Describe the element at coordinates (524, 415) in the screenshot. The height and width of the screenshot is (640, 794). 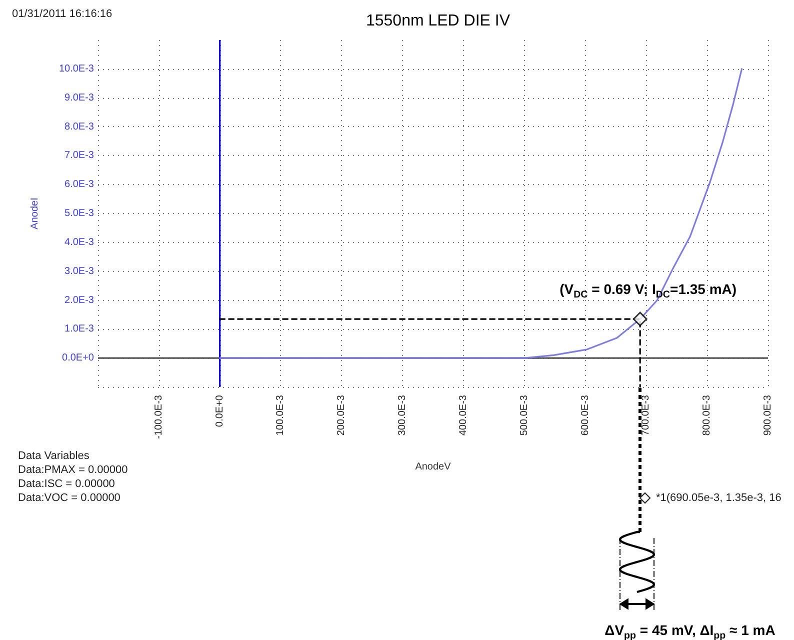
I see `x-tick-label: 500.0E-3` at that location.